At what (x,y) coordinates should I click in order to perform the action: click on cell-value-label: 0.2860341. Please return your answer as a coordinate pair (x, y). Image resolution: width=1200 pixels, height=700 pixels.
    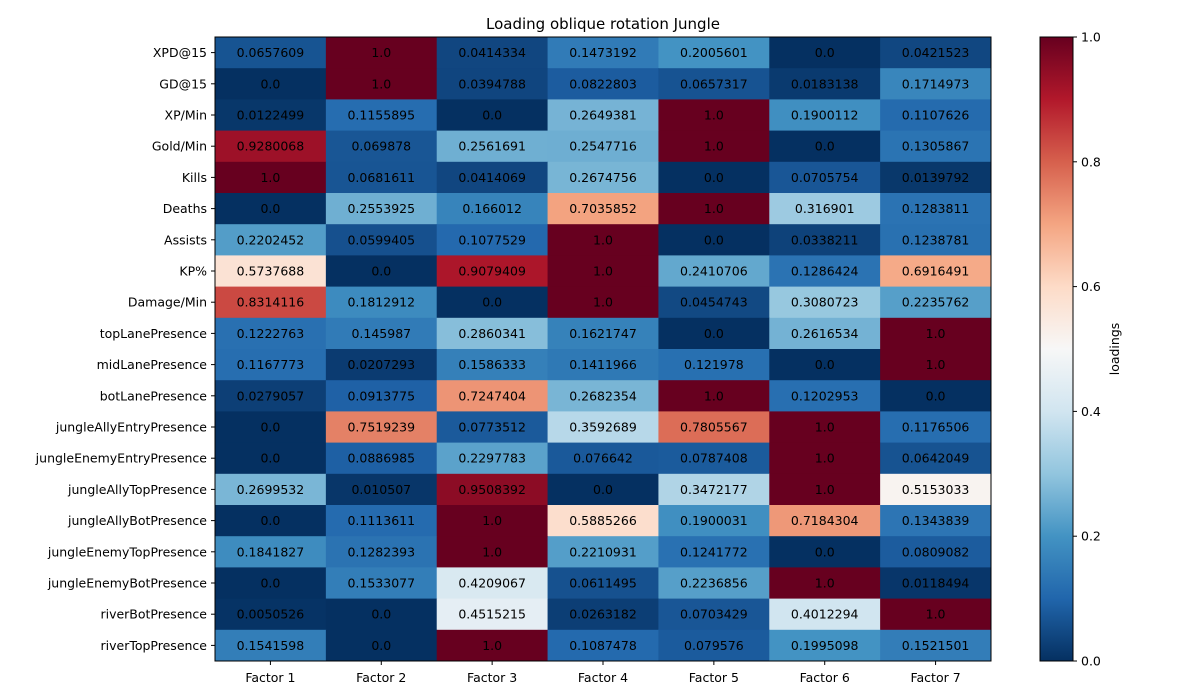
    Looking at the image, I should click on (492, 333).